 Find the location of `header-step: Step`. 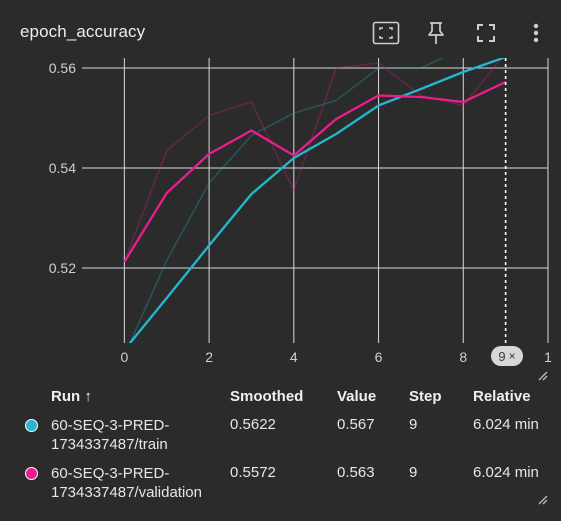

header-step: Step is located at coordinates (425, 396).